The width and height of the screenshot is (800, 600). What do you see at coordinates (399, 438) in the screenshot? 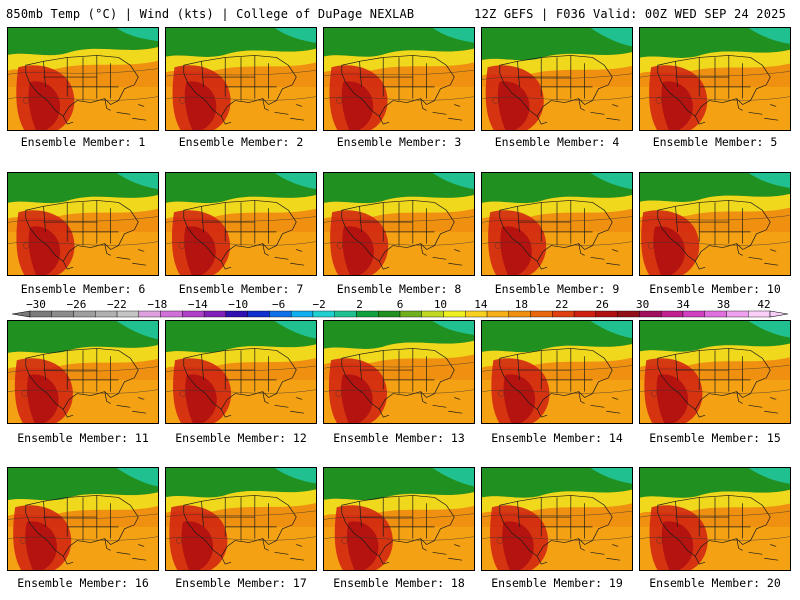
I see `ensemble-member-label: Ensemble Member: 13` at bounding box center [399, 438].